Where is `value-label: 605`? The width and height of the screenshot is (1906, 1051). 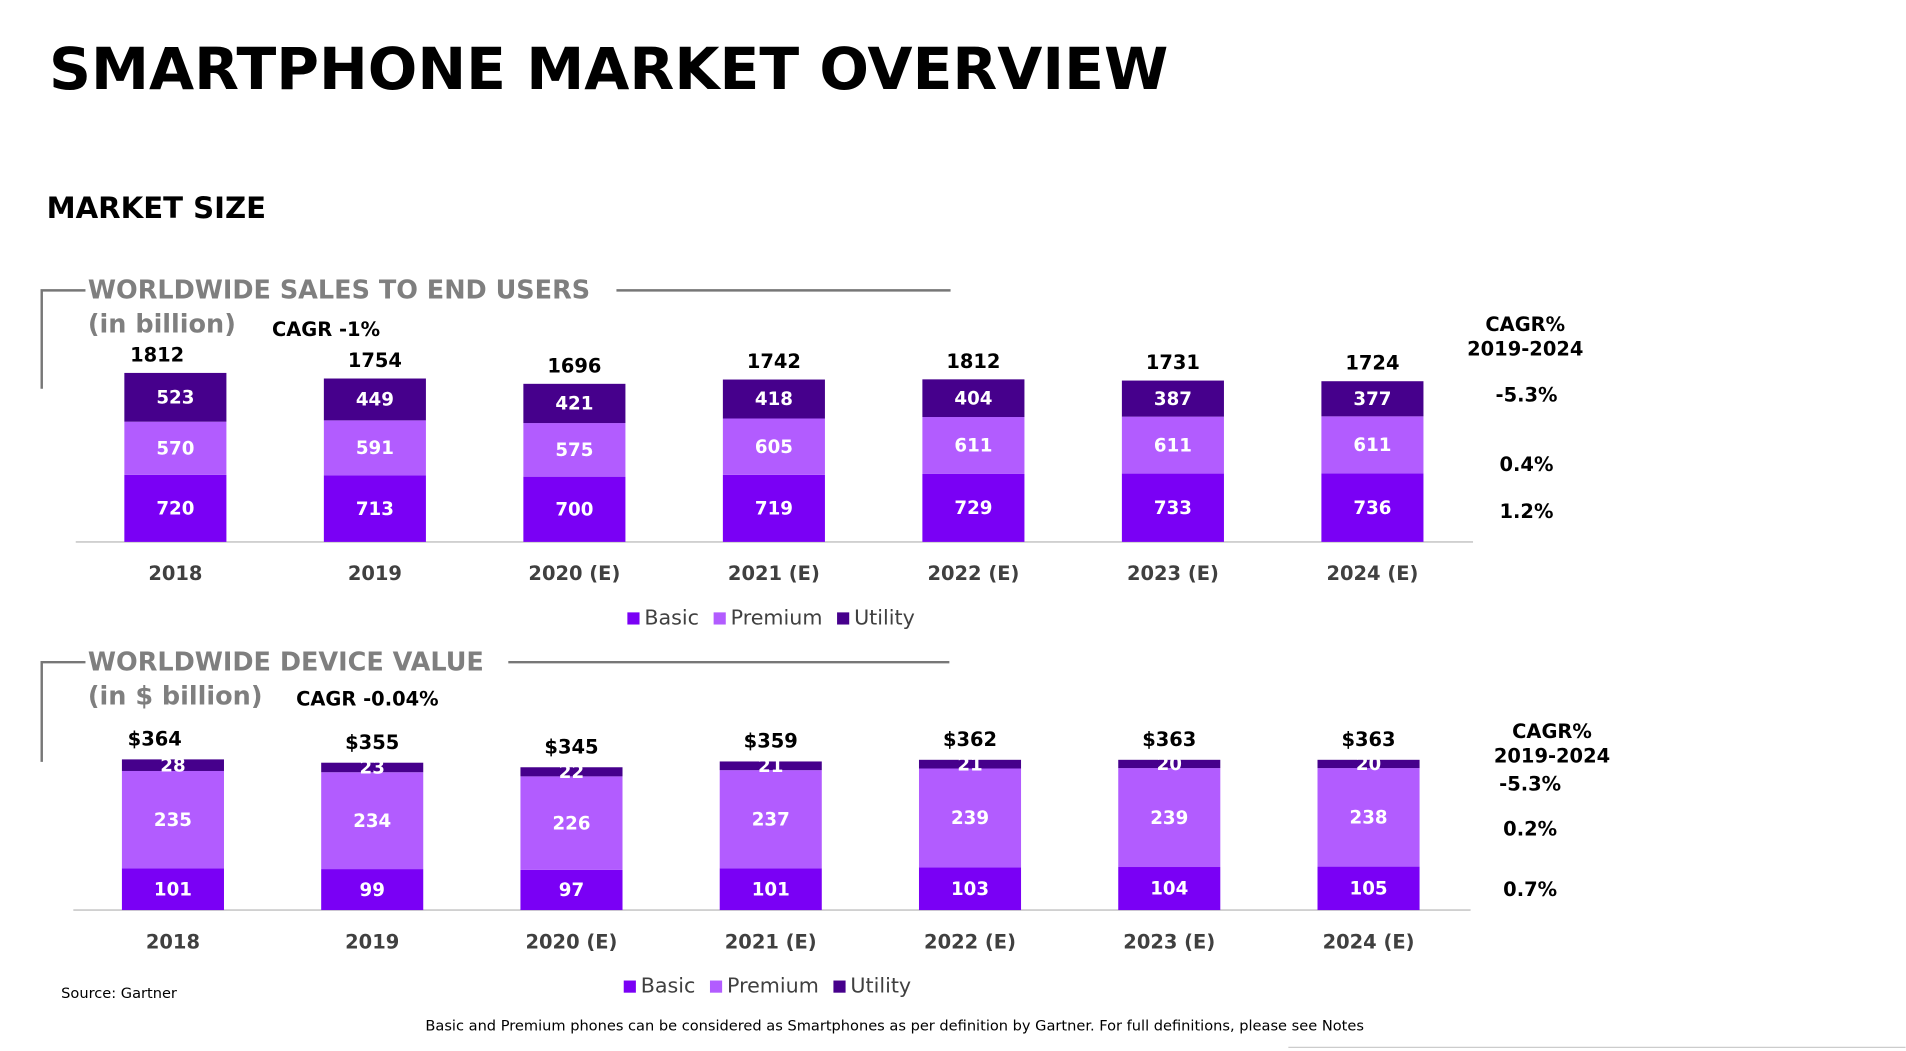 value-label: 605 is located at coordinates (774, 447).